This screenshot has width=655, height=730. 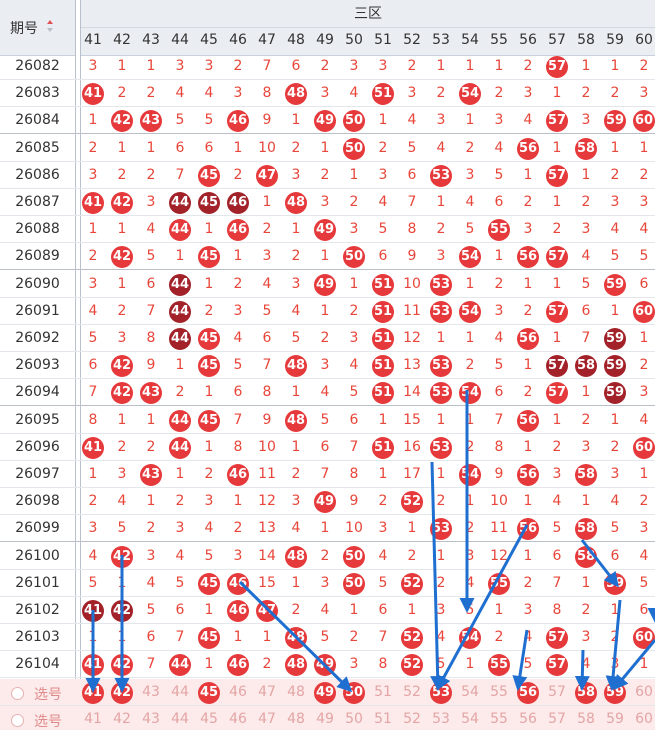 I want to click on issue-number: 26092, so click(x=37, y=338).